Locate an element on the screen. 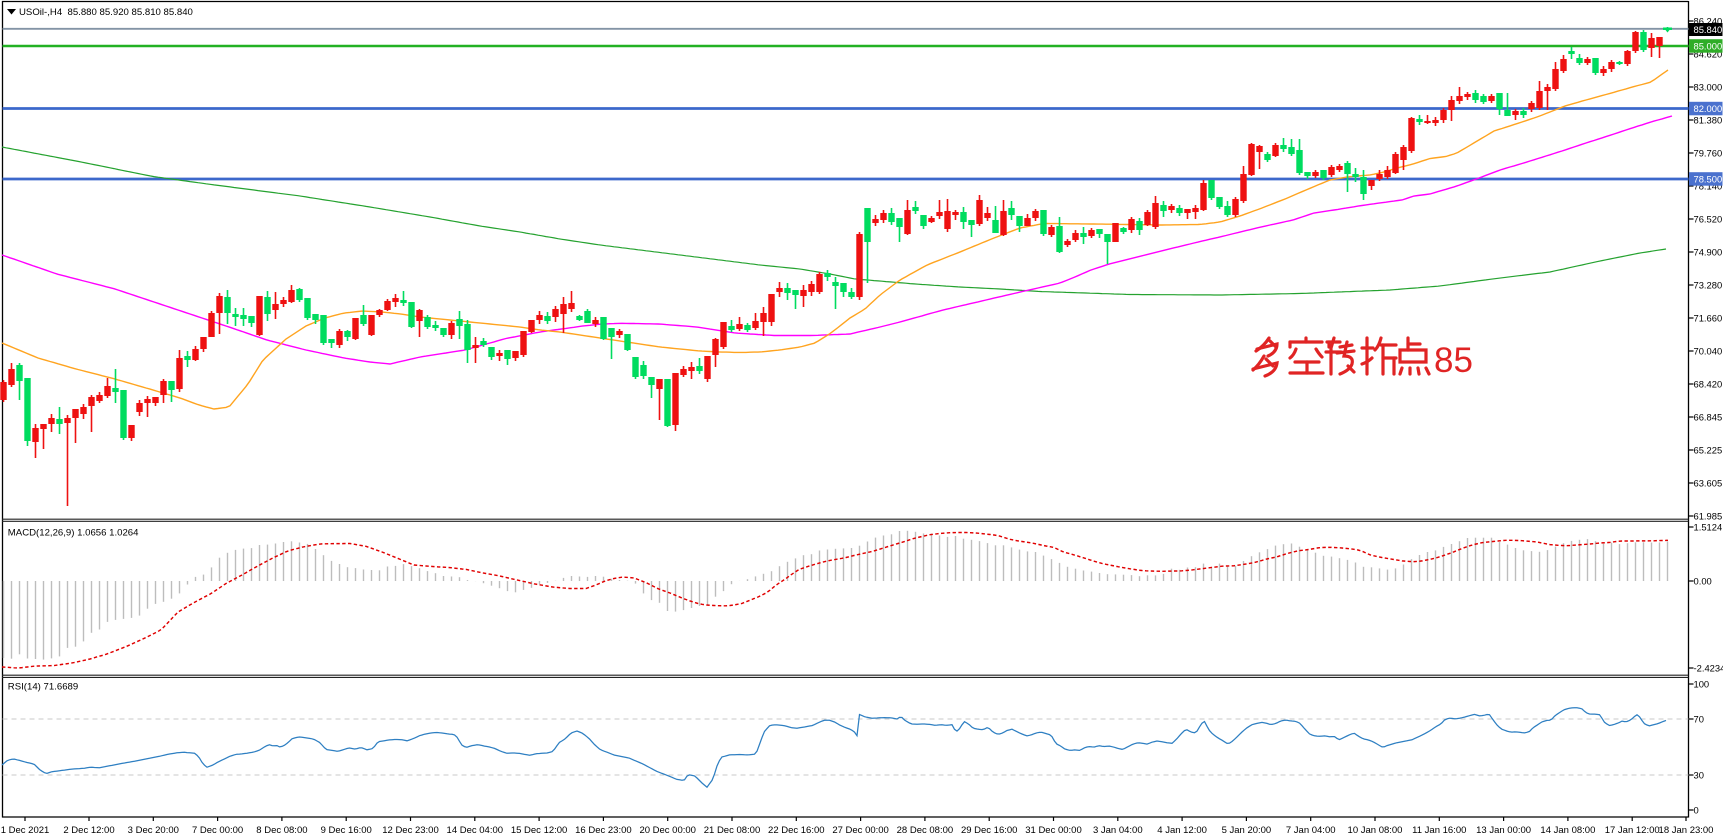 This screenshot has width=1723, height=838. svg-text: 86.240 is located at coordinates (1708, 21).